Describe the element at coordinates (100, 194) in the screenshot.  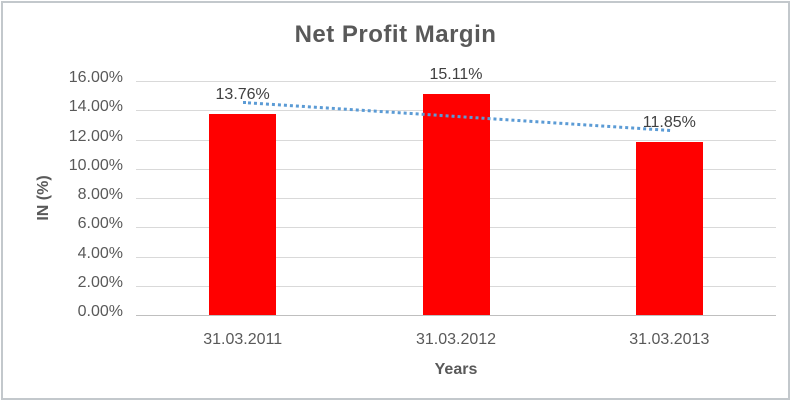
I see `y-tick-label: 8.00%` at that location.